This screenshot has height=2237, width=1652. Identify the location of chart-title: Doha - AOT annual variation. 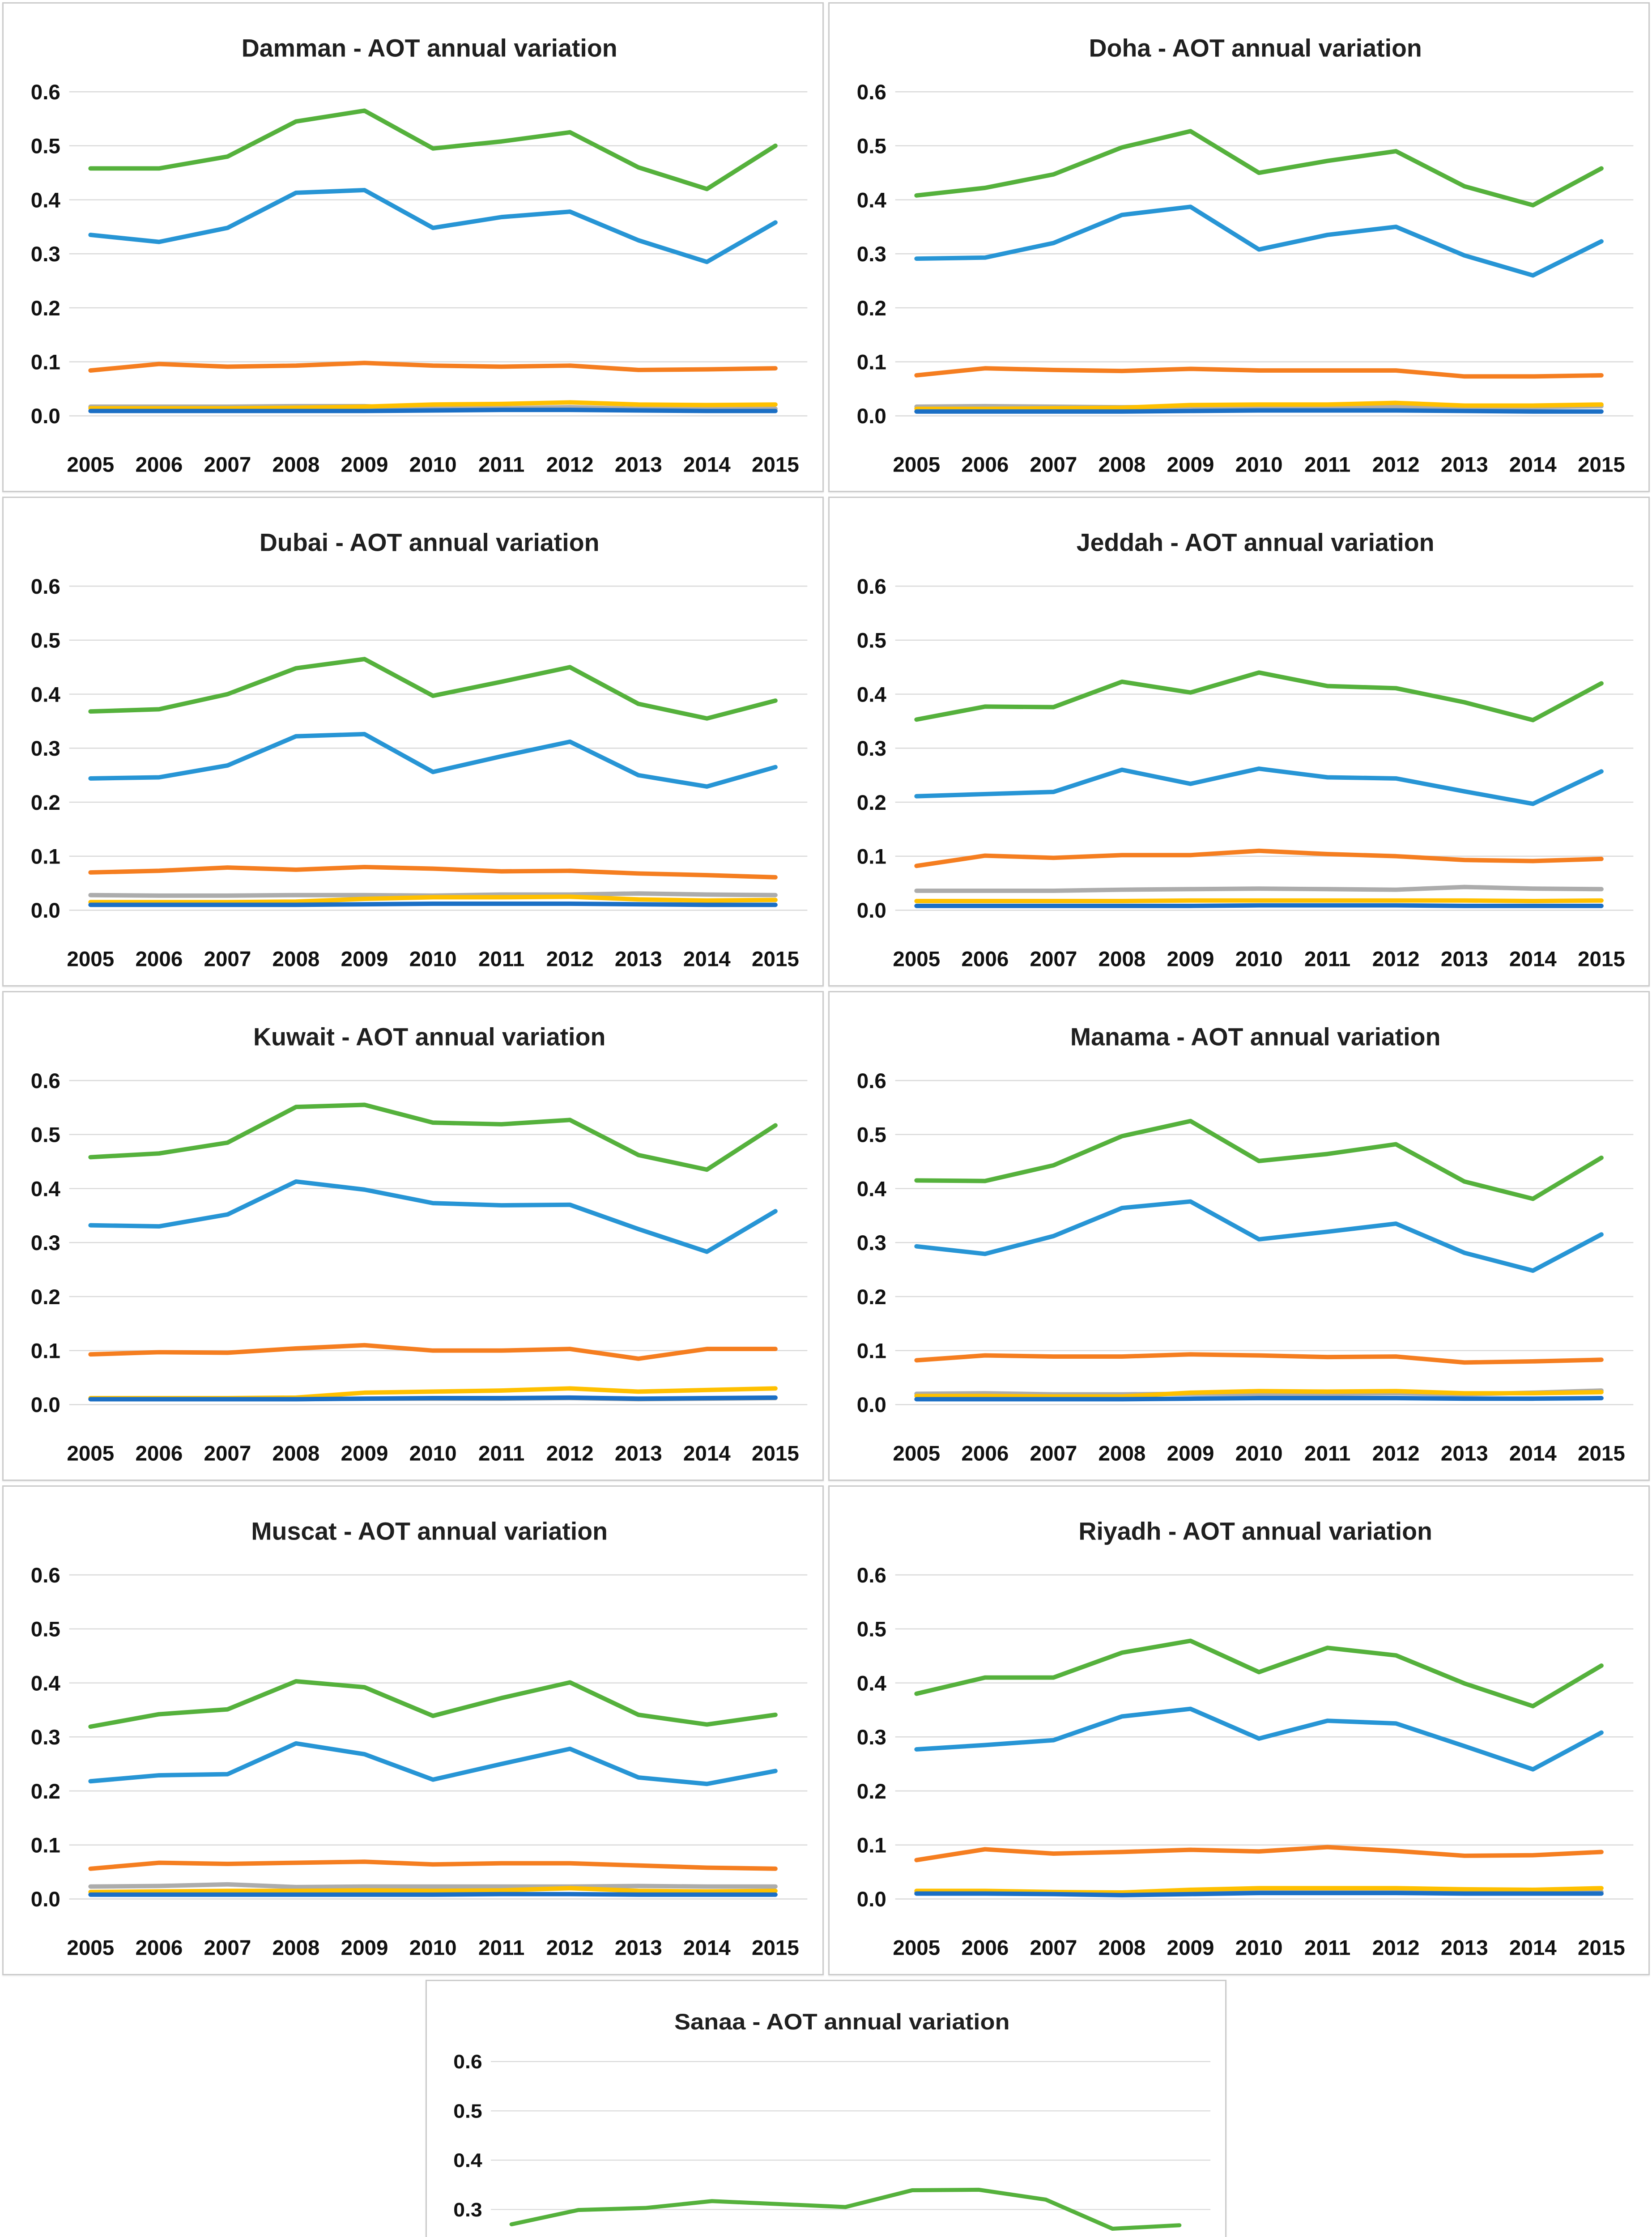
(1255, 48).